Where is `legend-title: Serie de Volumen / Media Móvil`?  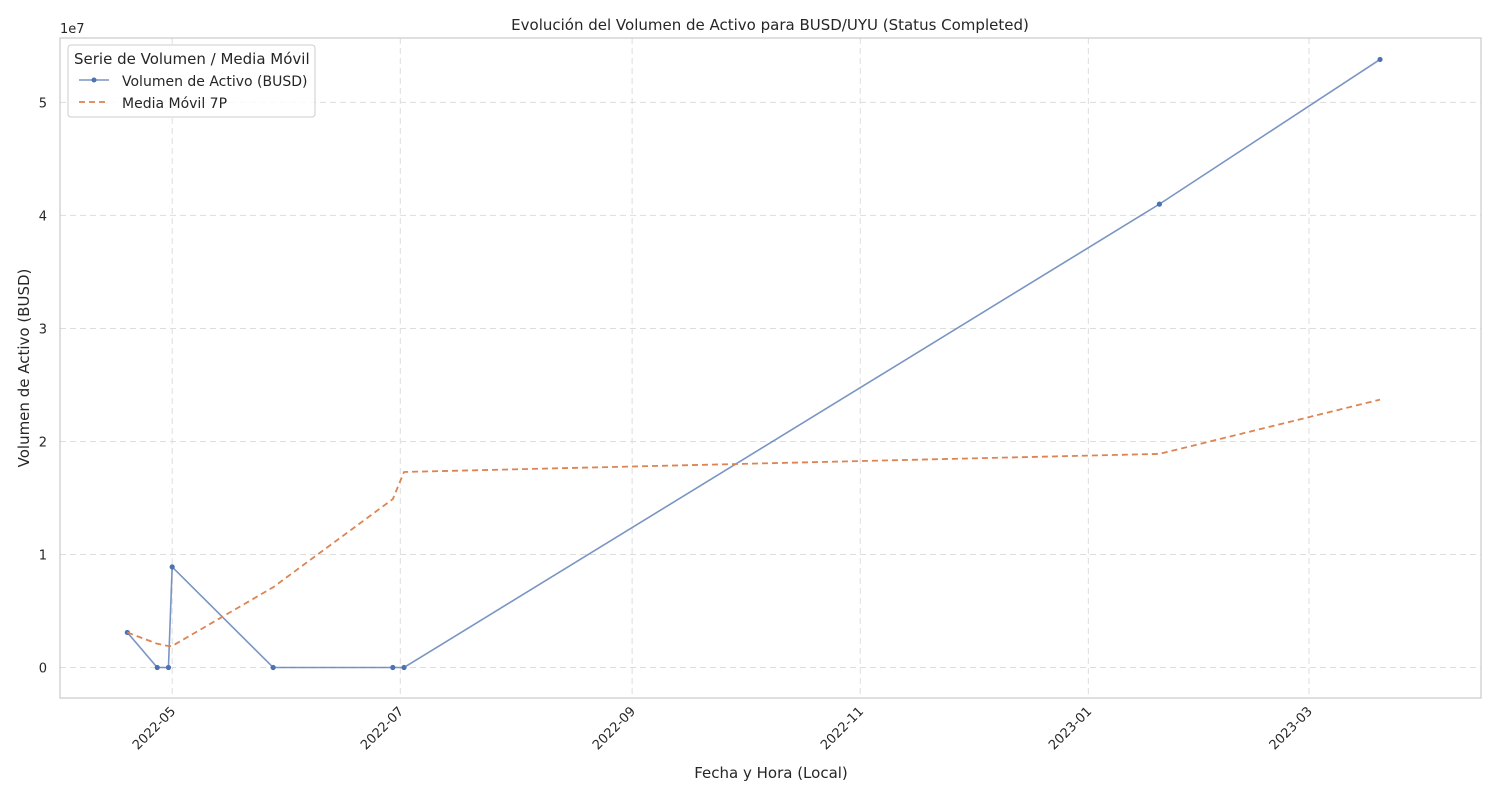
legend-title: Serie de Volumen / Media Móvil is located at coordinates (192, 59).